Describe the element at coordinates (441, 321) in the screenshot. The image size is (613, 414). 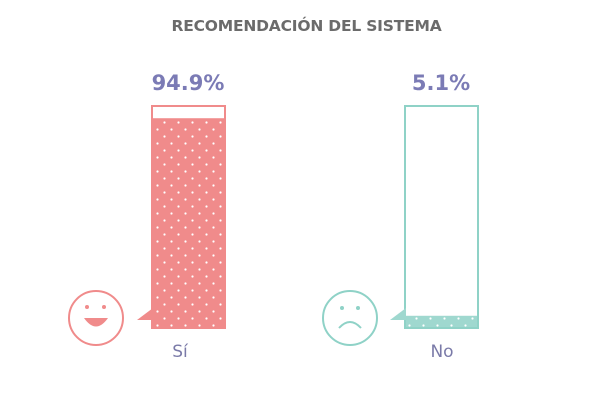
I see `bar-pattern-no` at that location.